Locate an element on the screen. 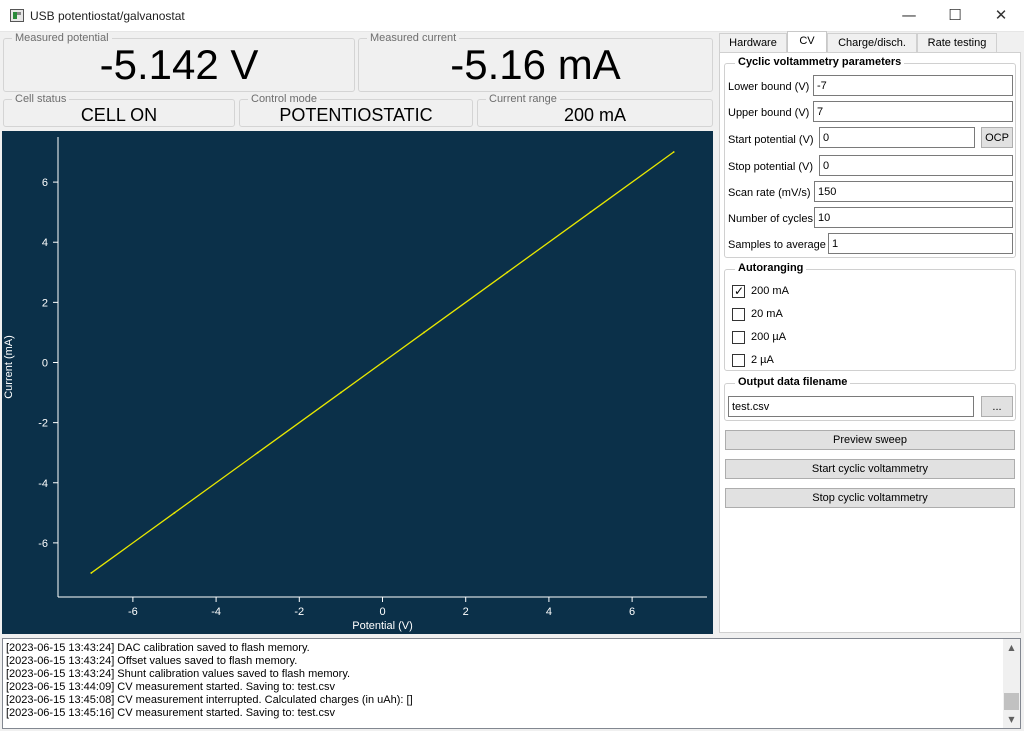 This screenshot has height=731, width=1024. samples-average-label: Samples to average is located at coordinates (777, 245).